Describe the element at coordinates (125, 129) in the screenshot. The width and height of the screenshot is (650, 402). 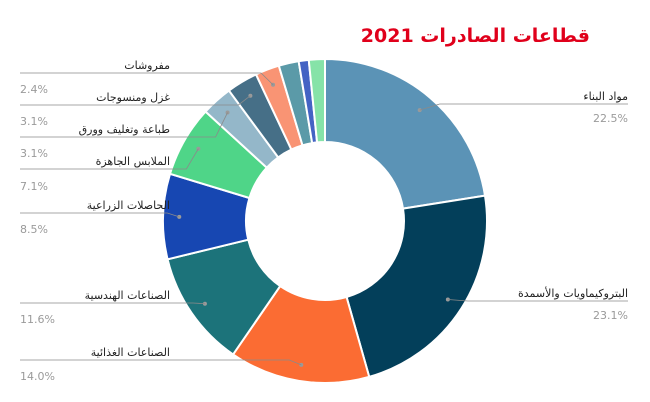
I see `slice-label-6: طباعة وتغليف وورق` at that location.